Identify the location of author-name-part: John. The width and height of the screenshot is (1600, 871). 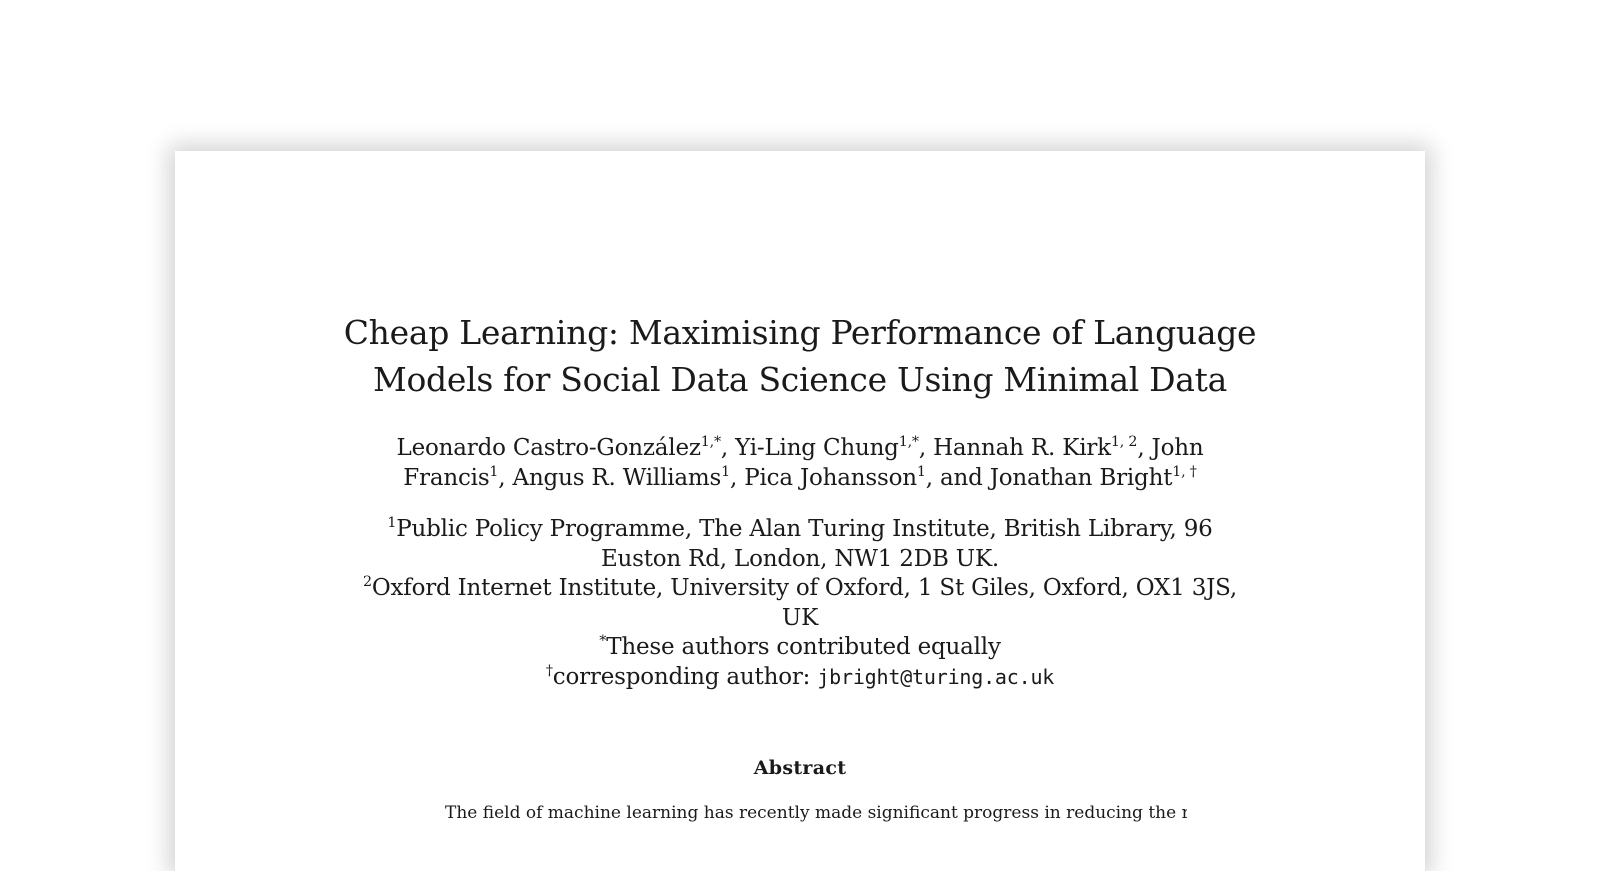
(1177, 448).